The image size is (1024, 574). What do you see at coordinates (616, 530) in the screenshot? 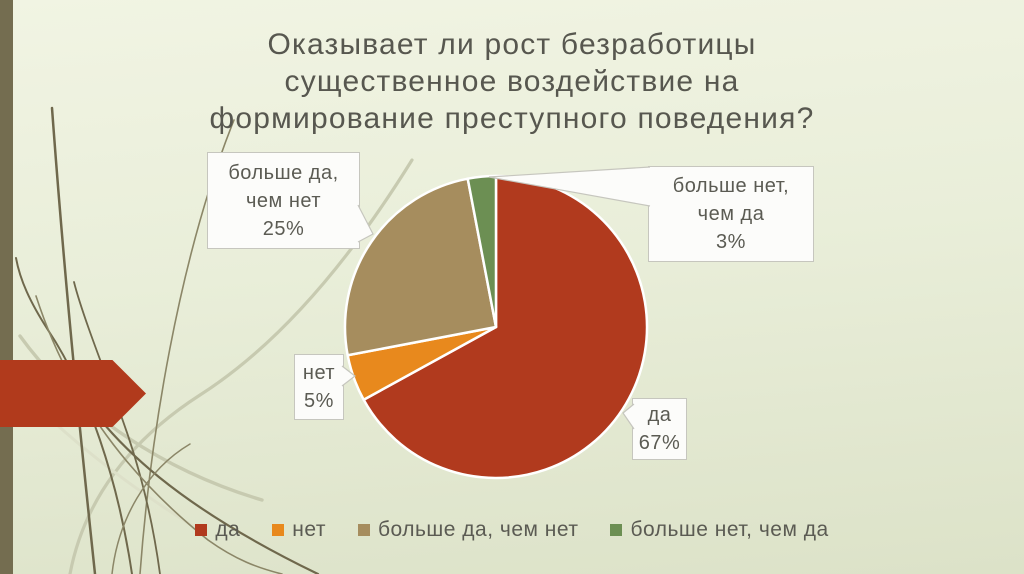
I see `legend-swatch-bolshe-net` at bounding box center [616, 530].